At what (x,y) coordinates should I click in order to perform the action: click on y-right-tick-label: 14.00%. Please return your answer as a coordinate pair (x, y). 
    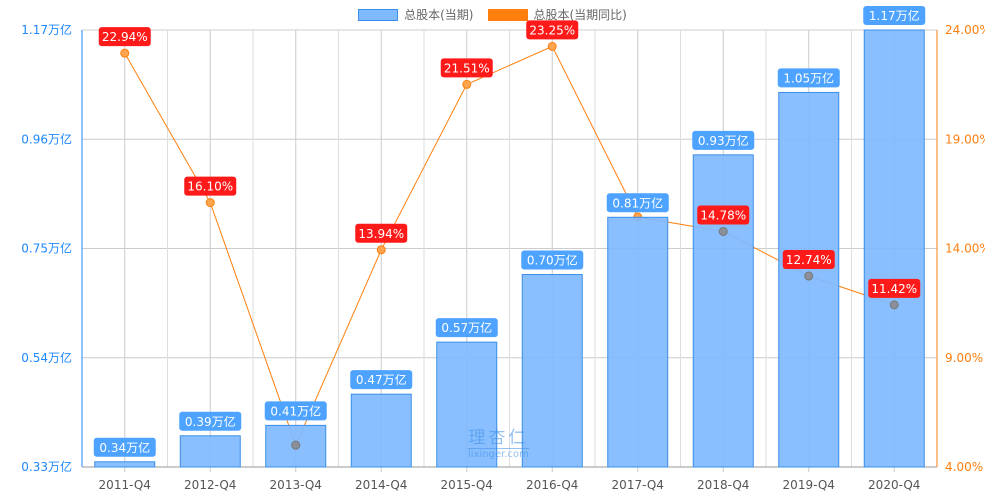
    Looking at the image, I should click on (965, 249).